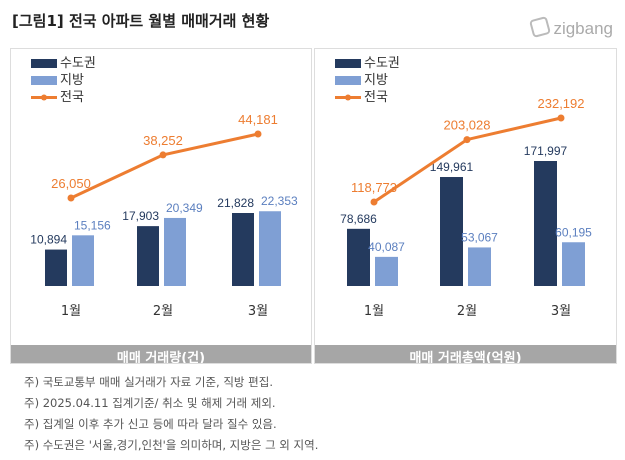 The width and height of the screenshot is (625, 460). What do you see at coordinates (374, 187) in the screenshot?
I see `line-value-label: 118,773` at bounding box center [374, 187].